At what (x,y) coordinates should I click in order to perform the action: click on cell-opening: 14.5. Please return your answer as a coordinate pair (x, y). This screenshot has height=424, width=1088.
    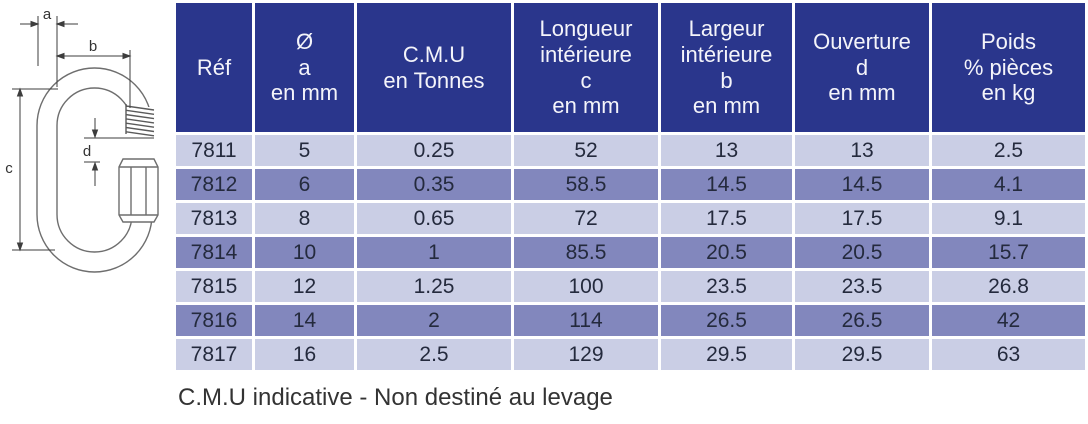
    Looking at the image, I should click on (862, 184).